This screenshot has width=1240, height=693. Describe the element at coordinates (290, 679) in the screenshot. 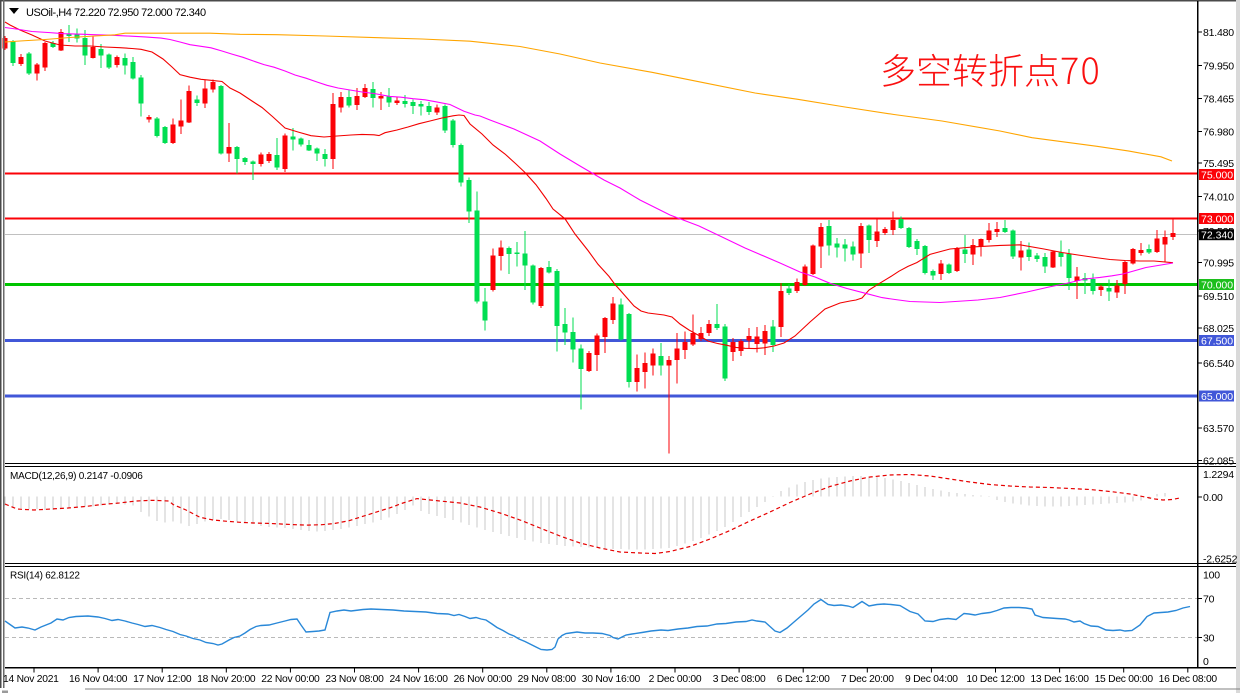

I see `svg-text: 22 Nov 00:00` at that location.